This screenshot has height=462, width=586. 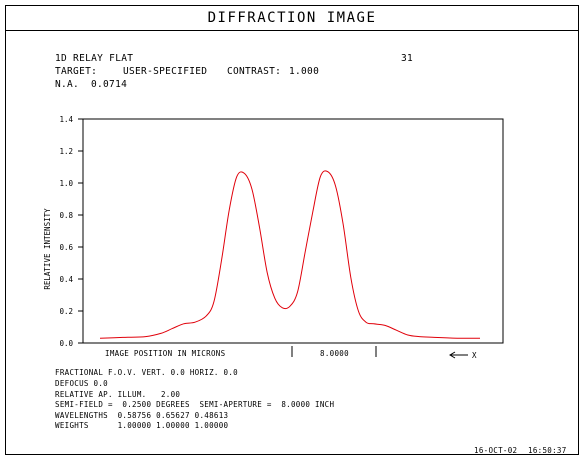 I want to click on info-wavelengths: WAVELENGTHS 0.58756 0.65627 0.48613, so click(x=142, y=415).